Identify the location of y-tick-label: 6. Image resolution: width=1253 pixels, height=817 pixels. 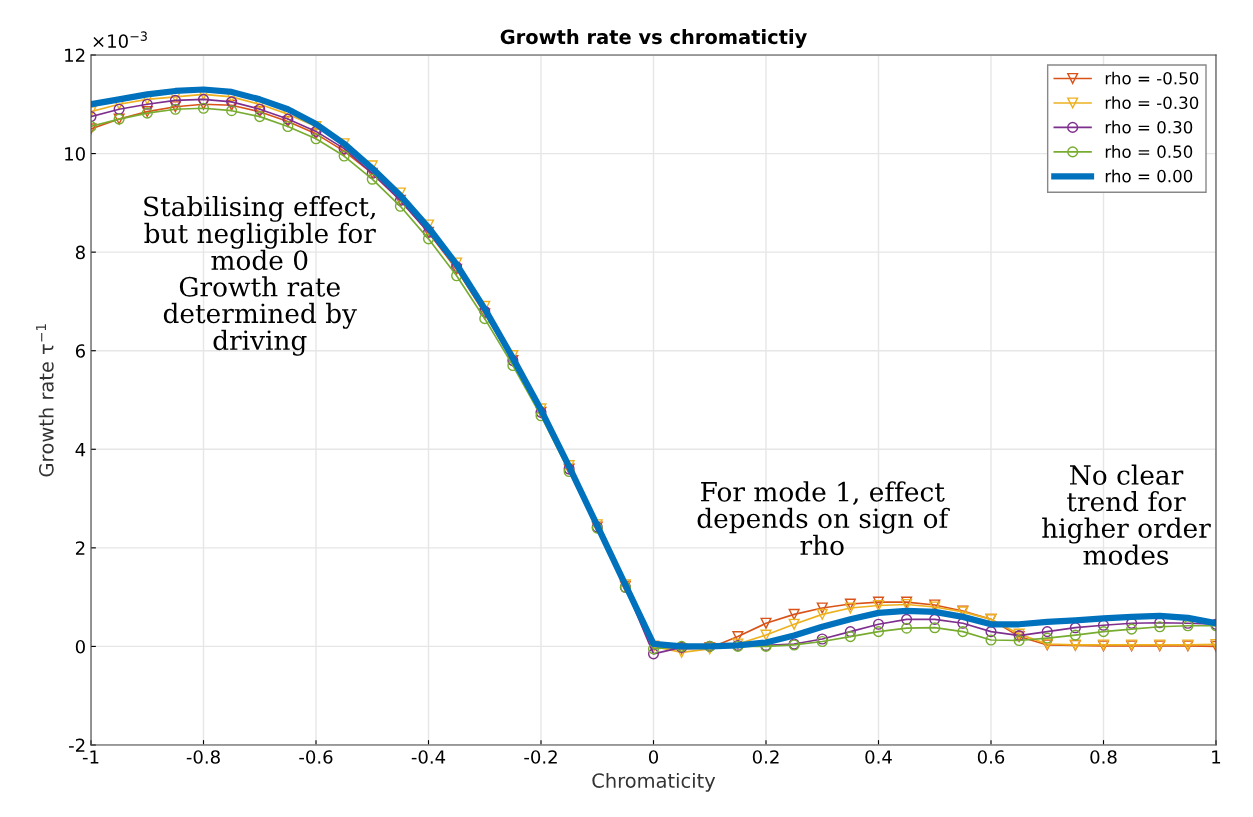
(80, 351).